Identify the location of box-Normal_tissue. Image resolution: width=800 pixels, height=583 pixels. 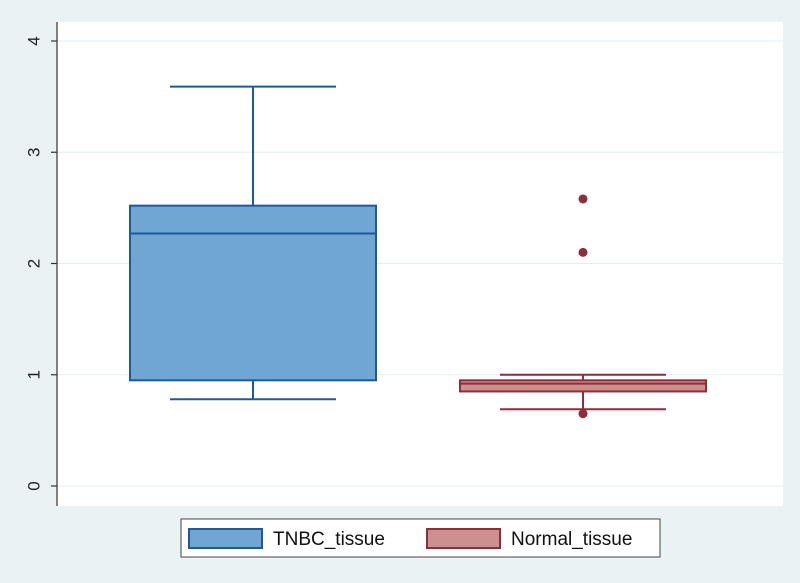
(583, 306).